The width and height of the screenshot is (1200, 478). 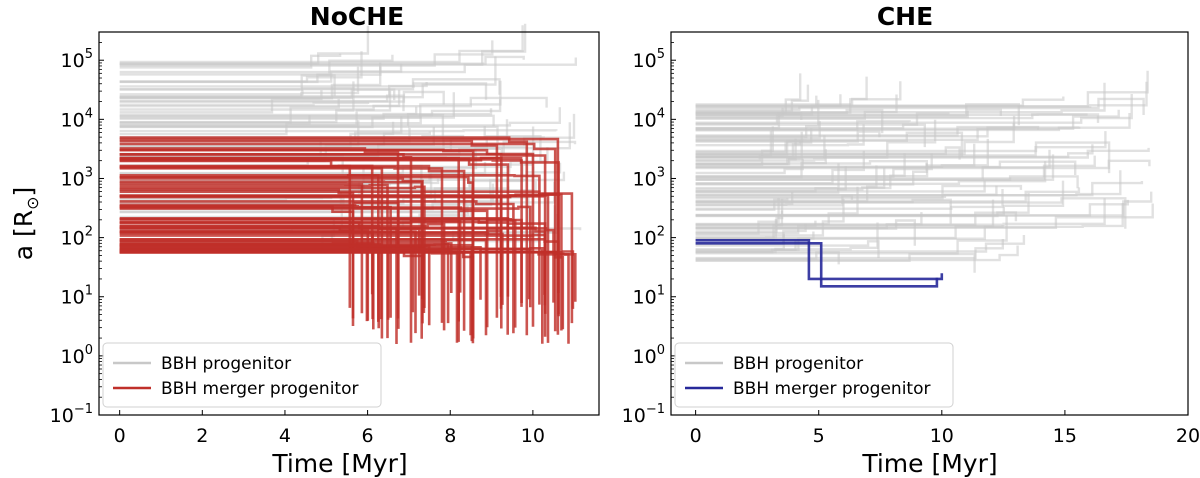 I want to click on x-tick-label: 5, so click(x=819, y=436).